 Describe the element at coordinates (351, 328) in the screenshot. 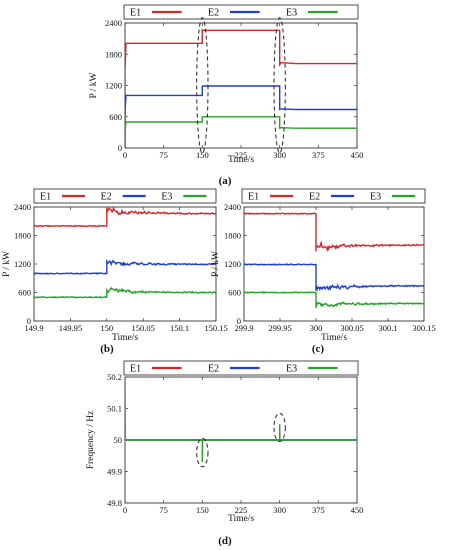

I see `x-tick-label: 300.05` at that location.